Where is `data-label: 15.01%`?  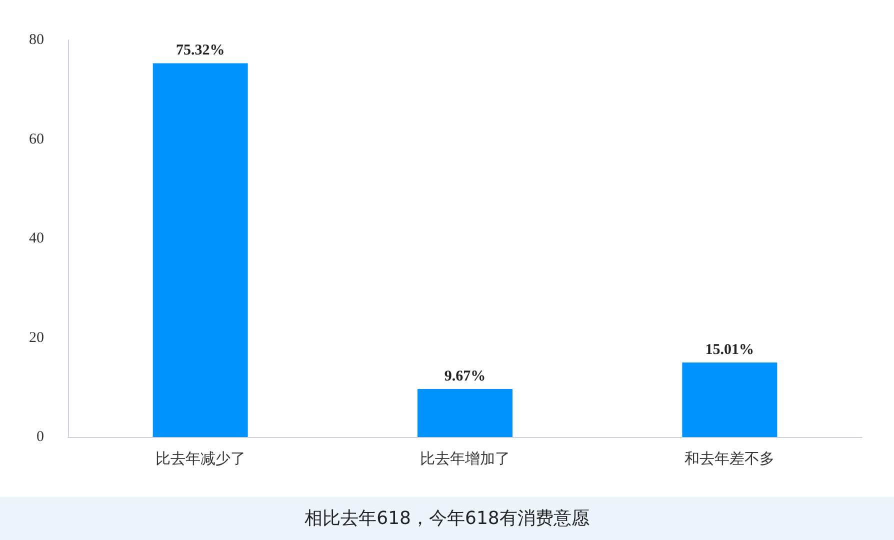 data-label: 15.01% is located at coordinates (729, 350).